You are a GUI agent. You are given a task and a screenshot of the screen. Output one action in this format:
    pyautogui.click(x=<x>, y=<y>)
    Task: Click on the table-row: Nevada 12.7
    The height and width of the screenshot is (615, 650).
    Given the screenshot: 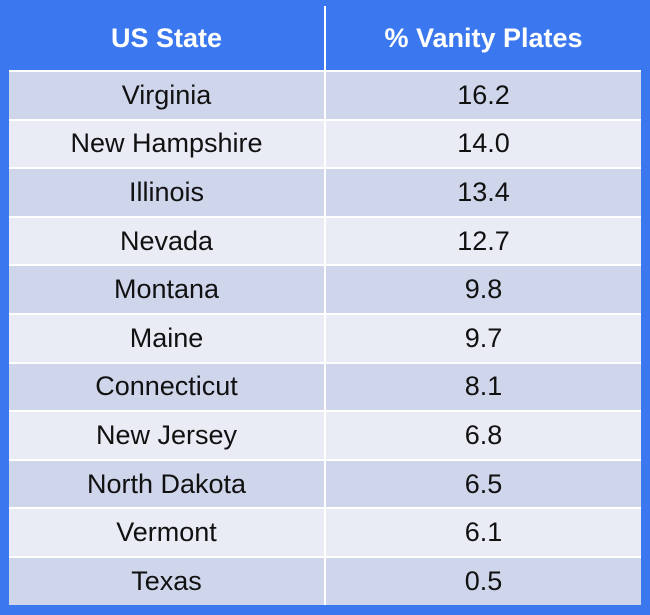 What is the action you would take?
    pyautogui.click(x=325, y=240)
    